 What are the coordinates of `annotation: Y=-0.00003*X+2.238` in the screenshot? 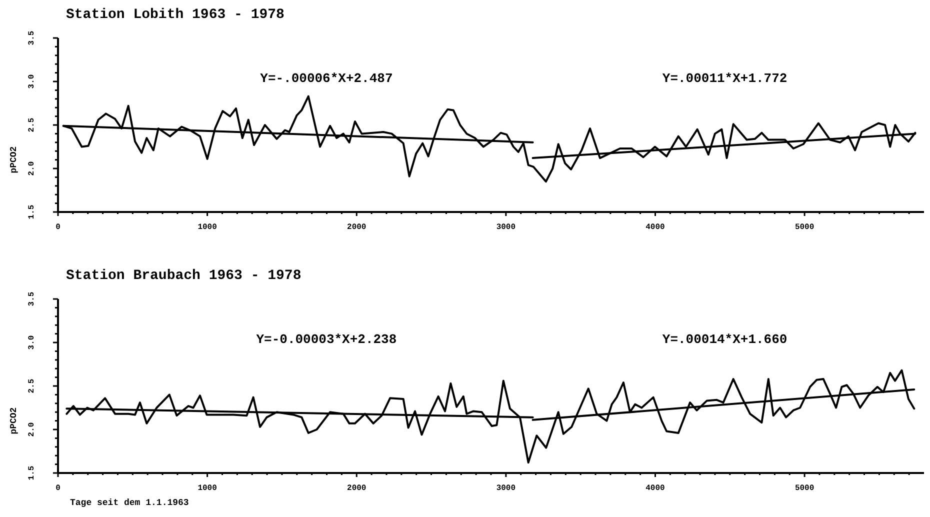 It's located at (326, 339).